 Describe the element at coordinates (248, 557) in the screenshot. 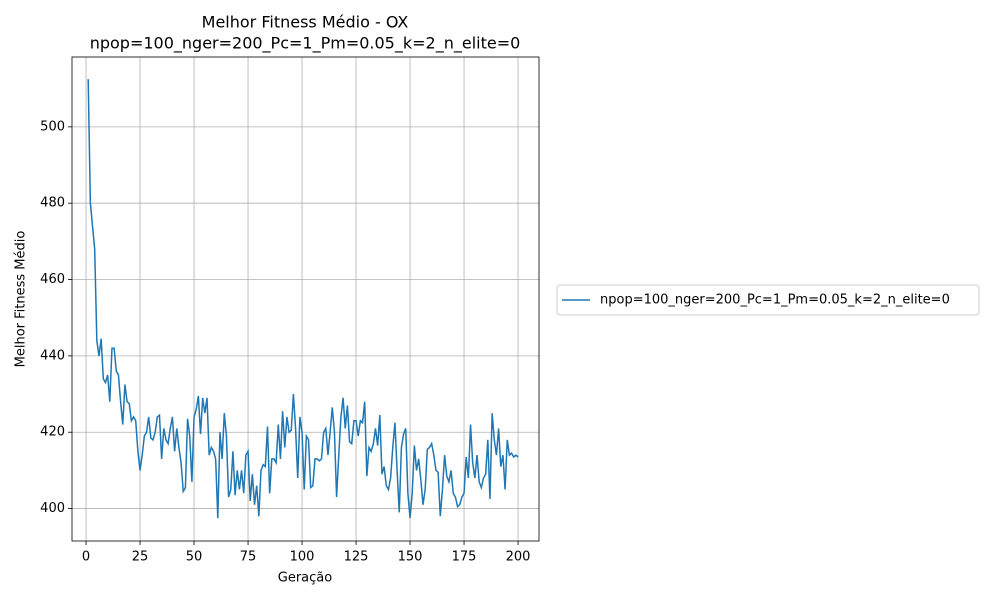

I see `x-tick-label: 75` at that location.